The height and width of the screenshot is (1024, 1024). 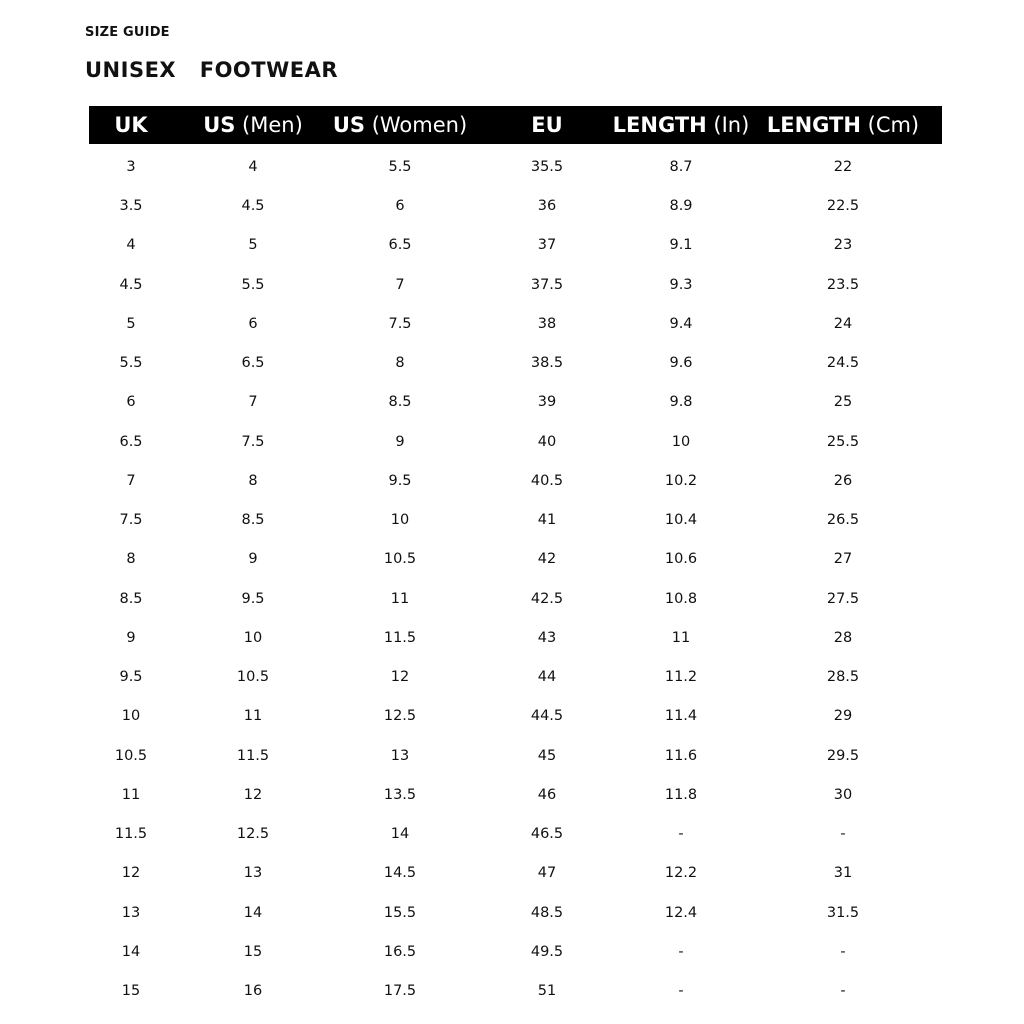 What do you see at coordinates (681, 794) in the screenshot?
I see `table-cell: 11.8` at bounding box center [681, 794].